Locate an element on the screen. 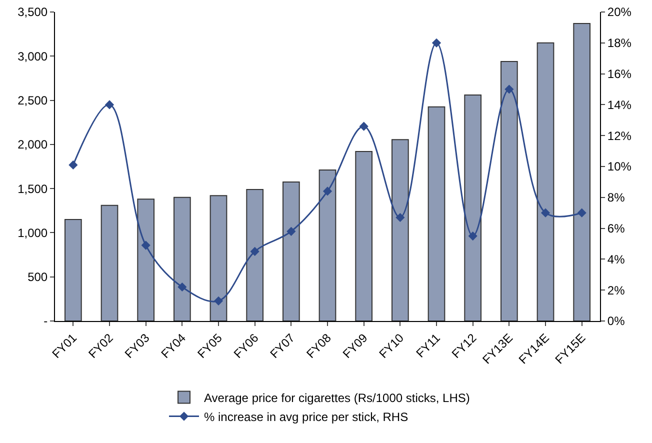 The width and height of the screenshot is (652, 443). y-tick-label: 2,500 is located at coordinates (33, 100).